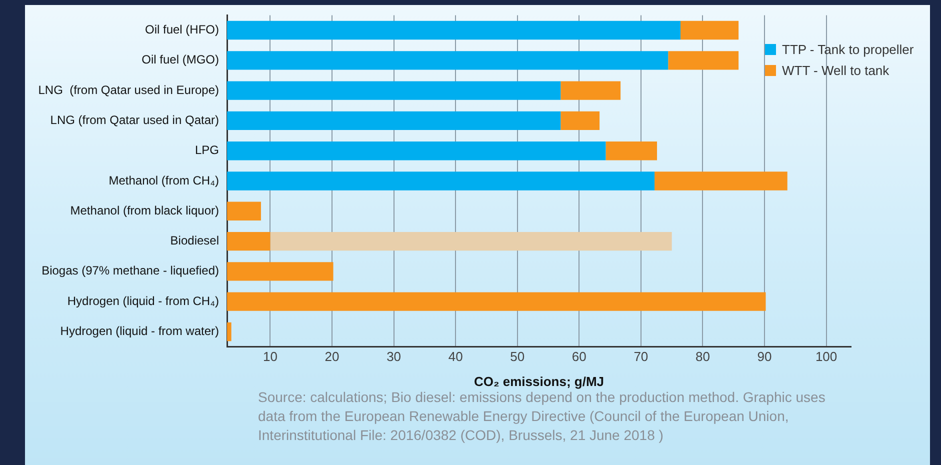  What do you see at coordinates (539, 381) in the screenshot?
I see `x-axis-title: CO₂ emissions; g/MJ` at bounding box center [539, 381].